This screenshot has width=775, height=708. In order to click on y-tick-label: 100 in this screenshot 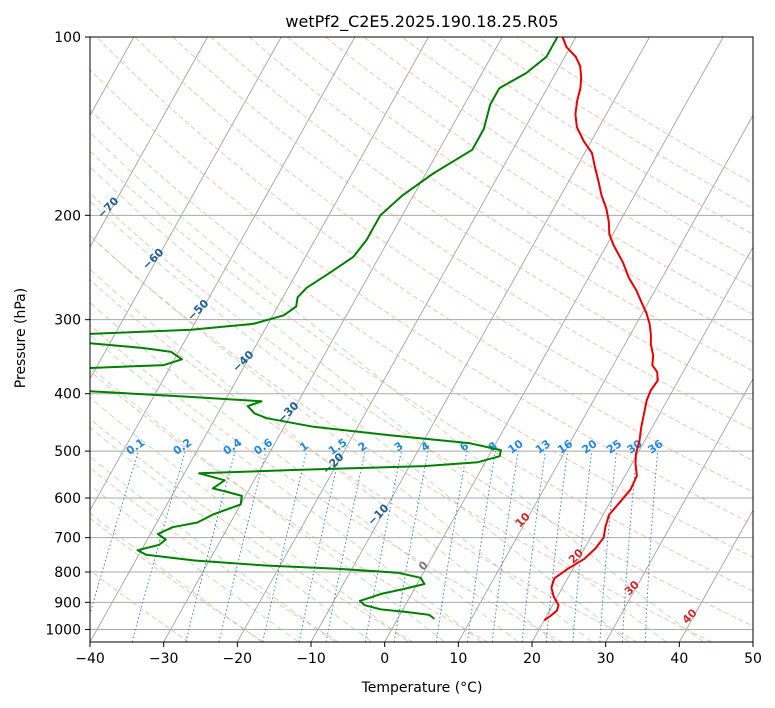, I will do `click(67, 38)`.